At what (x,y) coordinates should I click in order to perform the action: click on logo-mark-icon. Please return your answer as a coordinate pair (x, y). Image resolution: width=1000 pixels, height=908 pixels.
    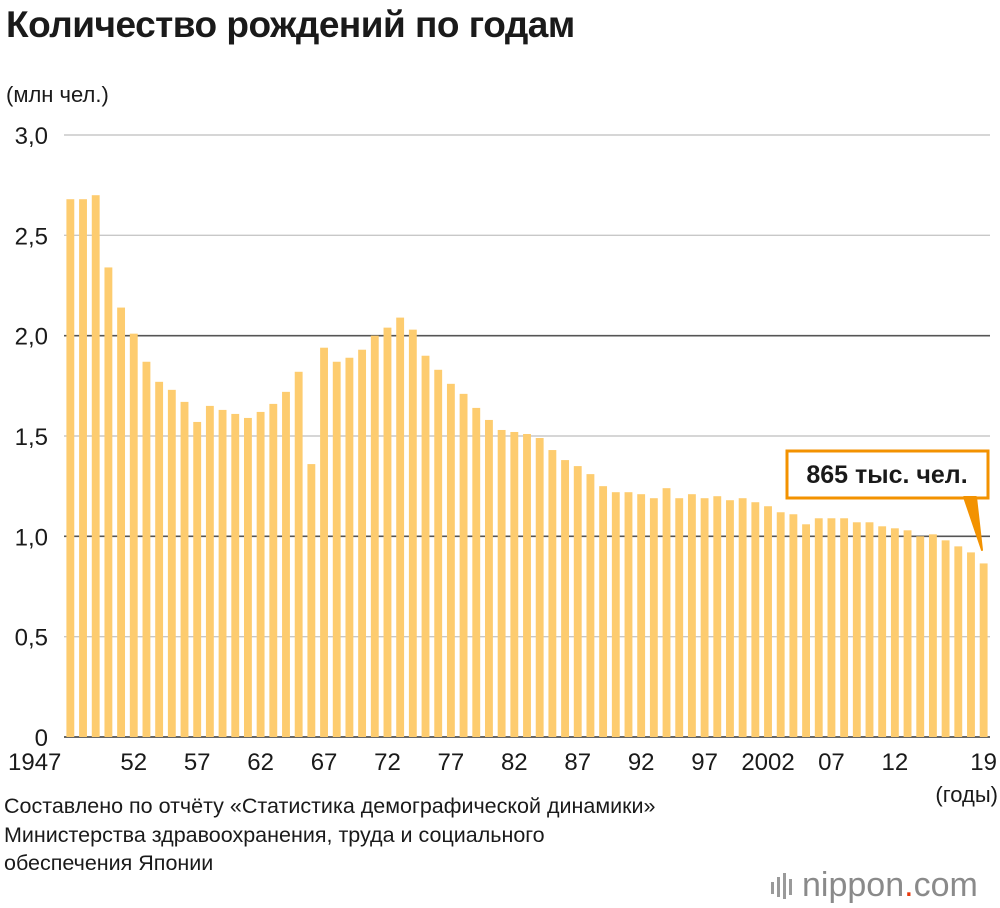
    Looking at the image, I should click on (781, 885).